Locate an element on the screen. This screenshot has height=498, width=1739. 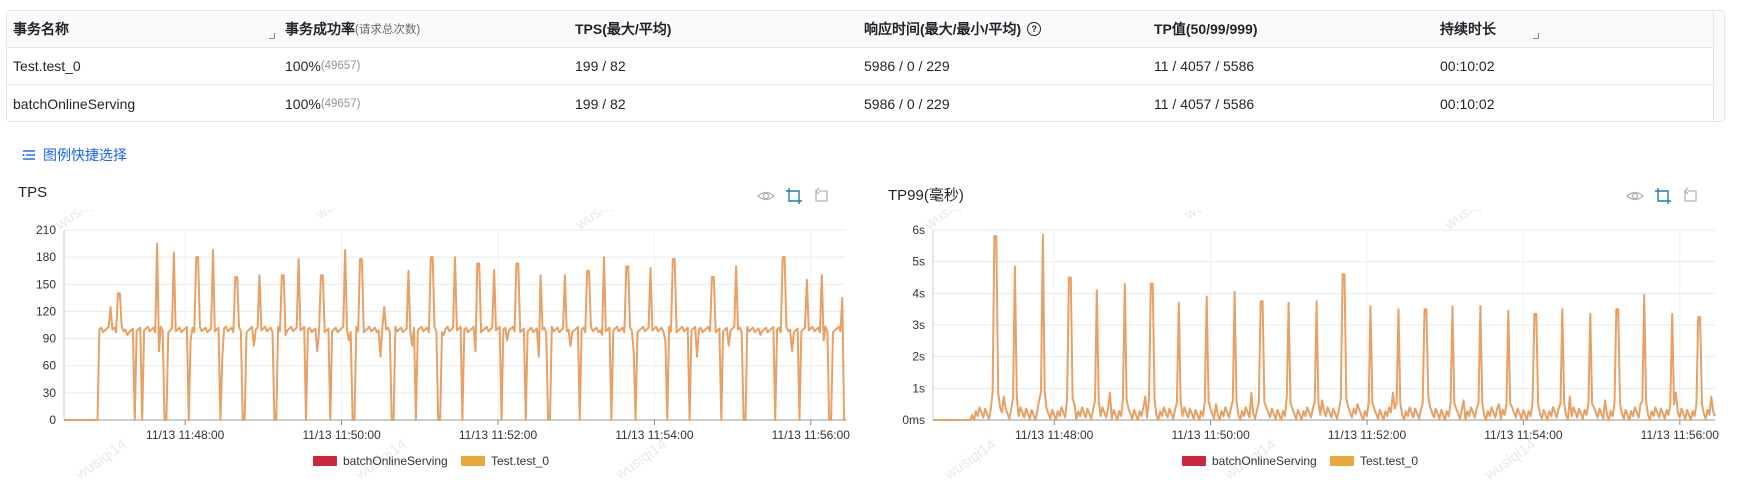
y-tick-label: 6s is located at coordinates (918, 230).